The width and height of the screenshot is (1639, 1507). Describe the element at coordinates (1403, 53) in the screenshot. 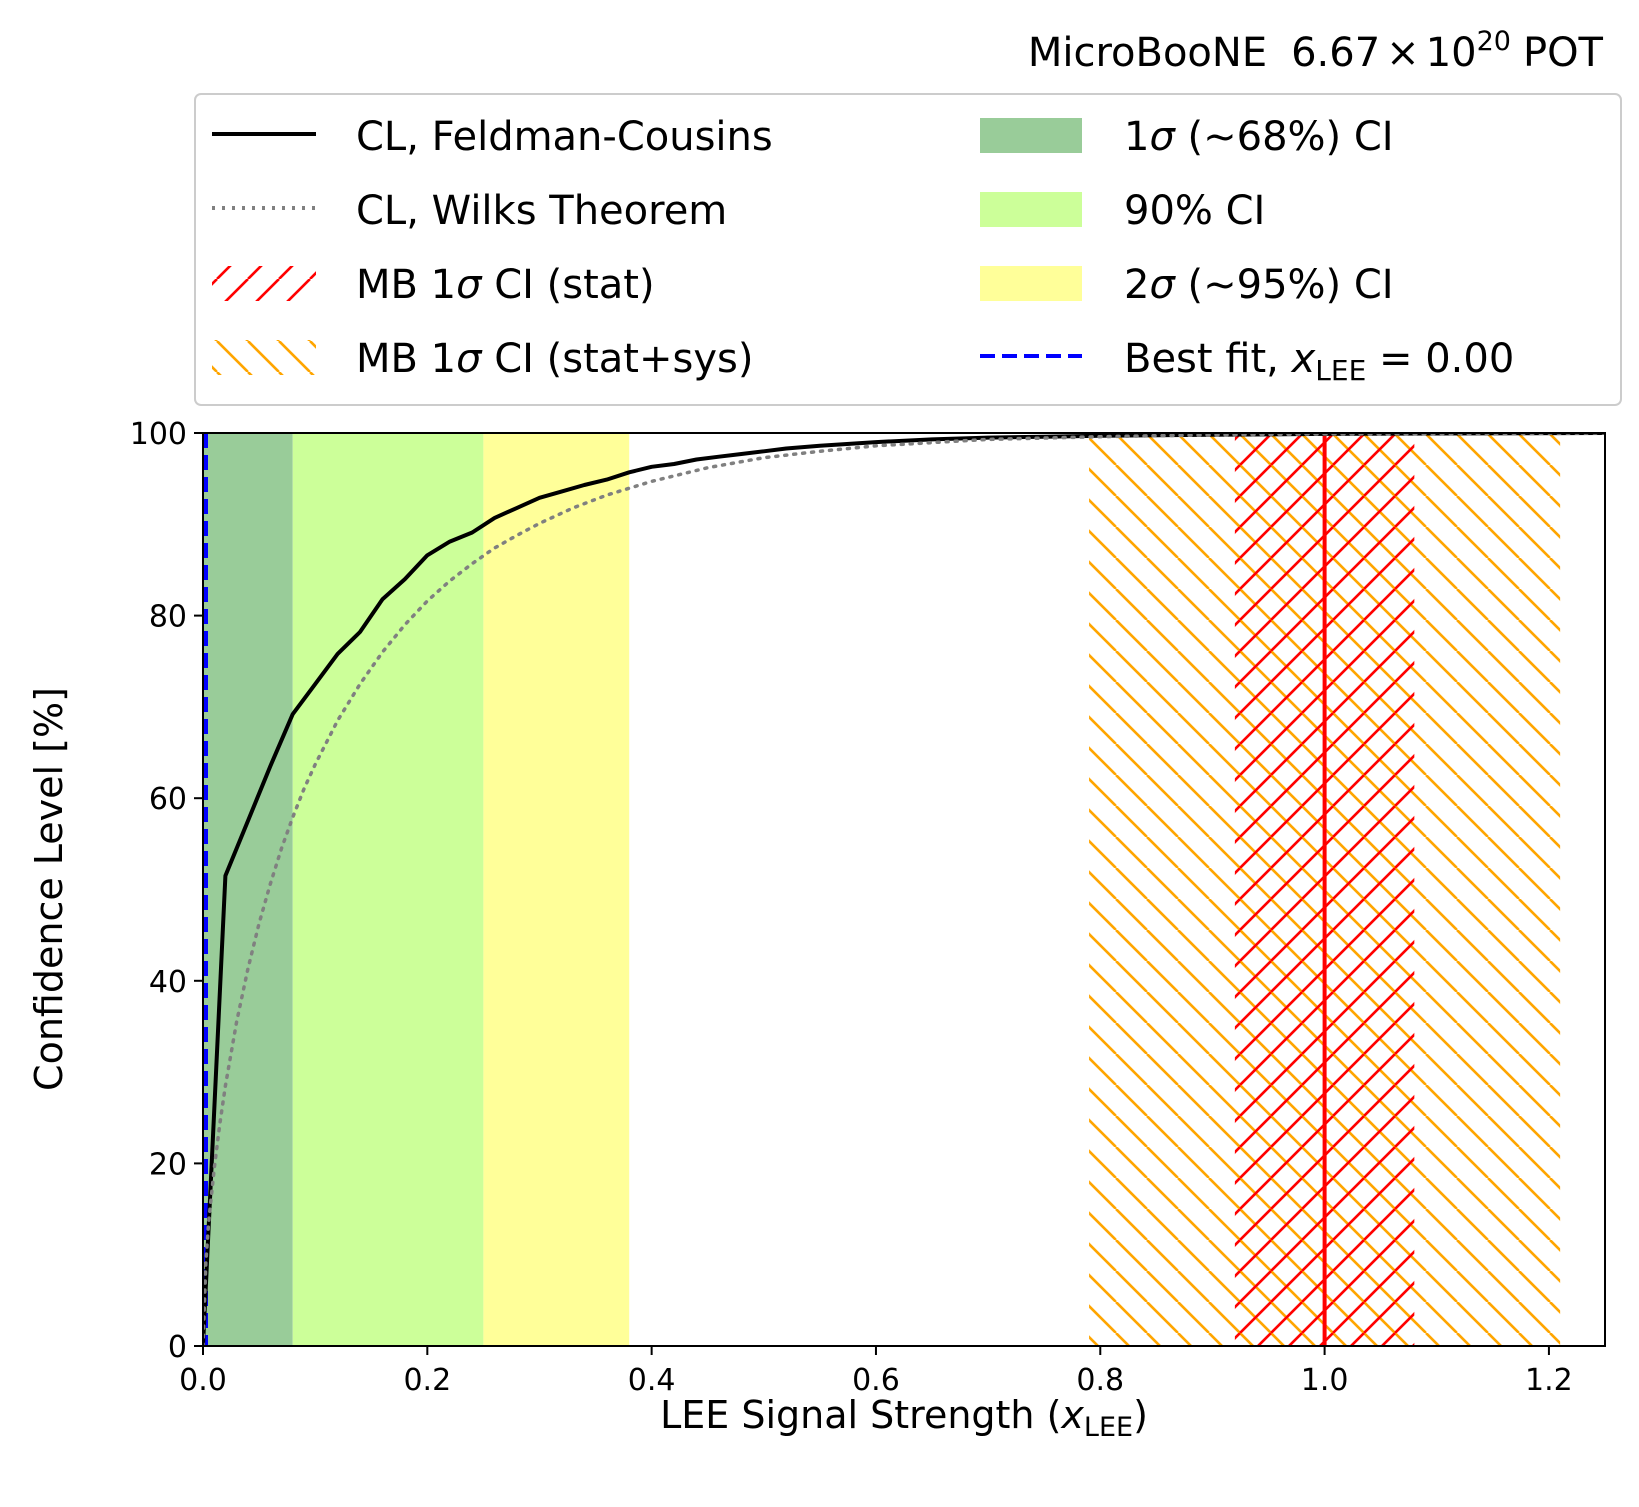

I see `header-times: ×` at that location.